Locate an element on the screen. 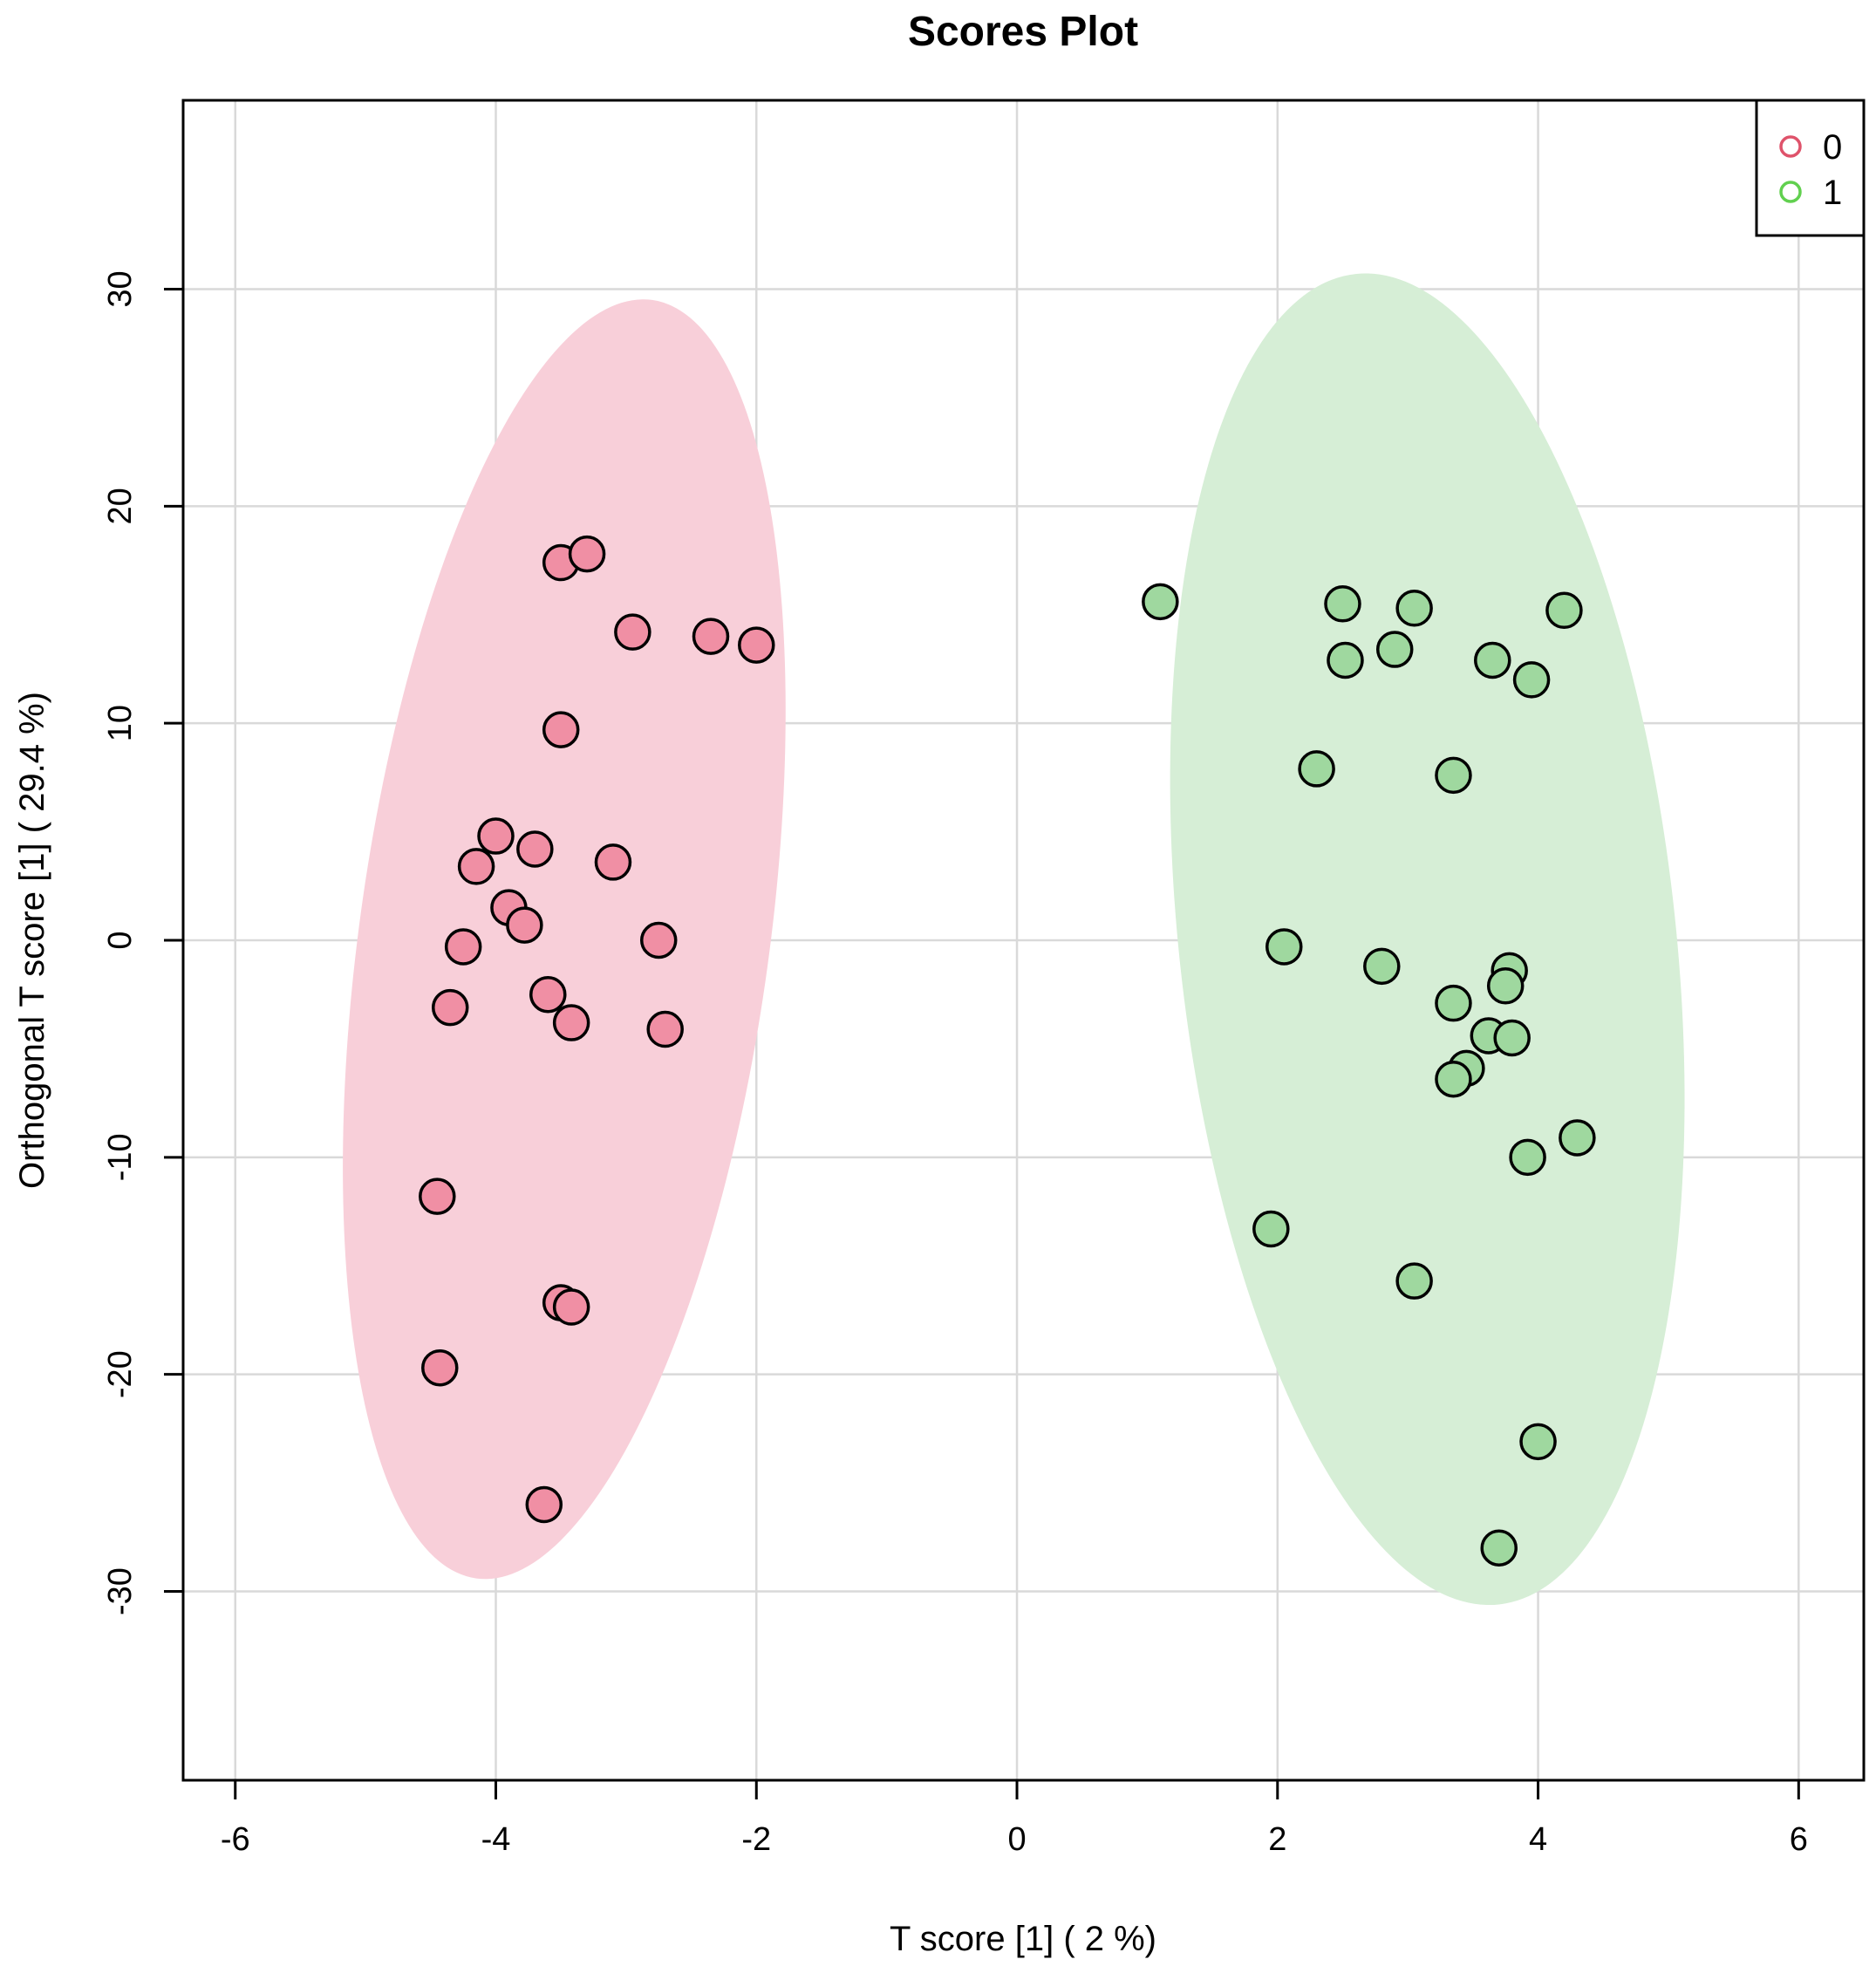 Image resolution: width=1876 pixels, height=1973 pixels. y-tick-label: -30 is located at coordinates (120, 1591).